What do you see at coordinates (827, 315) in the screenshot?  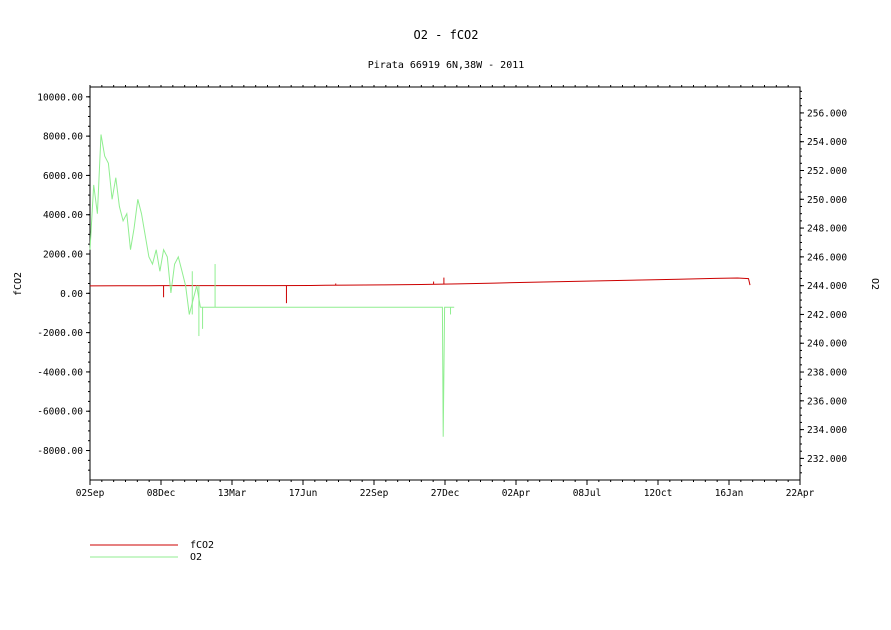 I see `right-tick-label: 242.000` at bounding box center [827, 315].